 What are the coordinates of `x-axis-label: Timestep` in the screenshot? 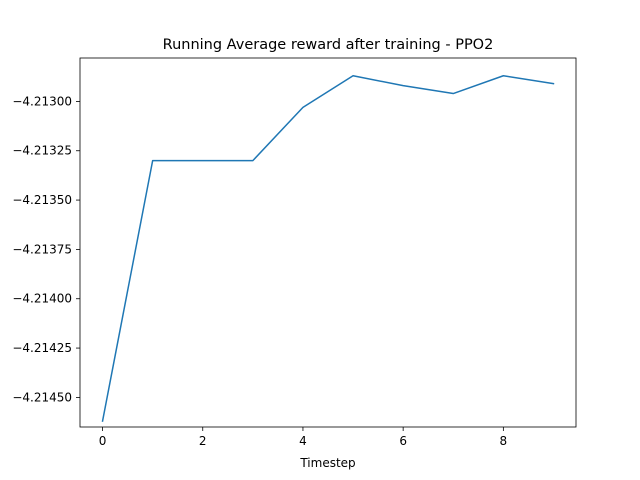 It's located at (327, 463).